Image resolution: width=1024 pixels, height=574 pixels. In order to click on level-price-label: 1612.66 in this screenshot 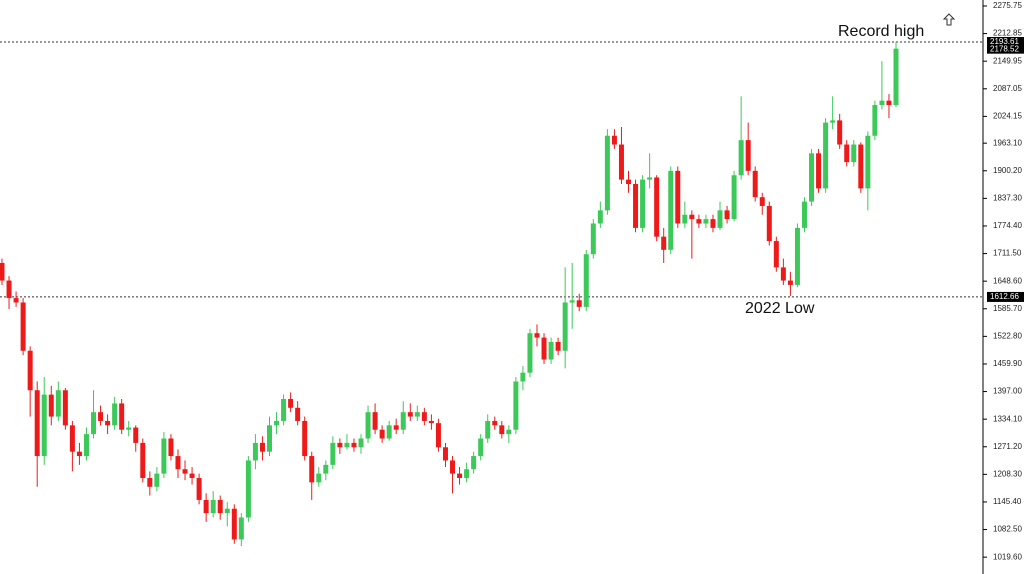, I will do `click(1004, 296)`.